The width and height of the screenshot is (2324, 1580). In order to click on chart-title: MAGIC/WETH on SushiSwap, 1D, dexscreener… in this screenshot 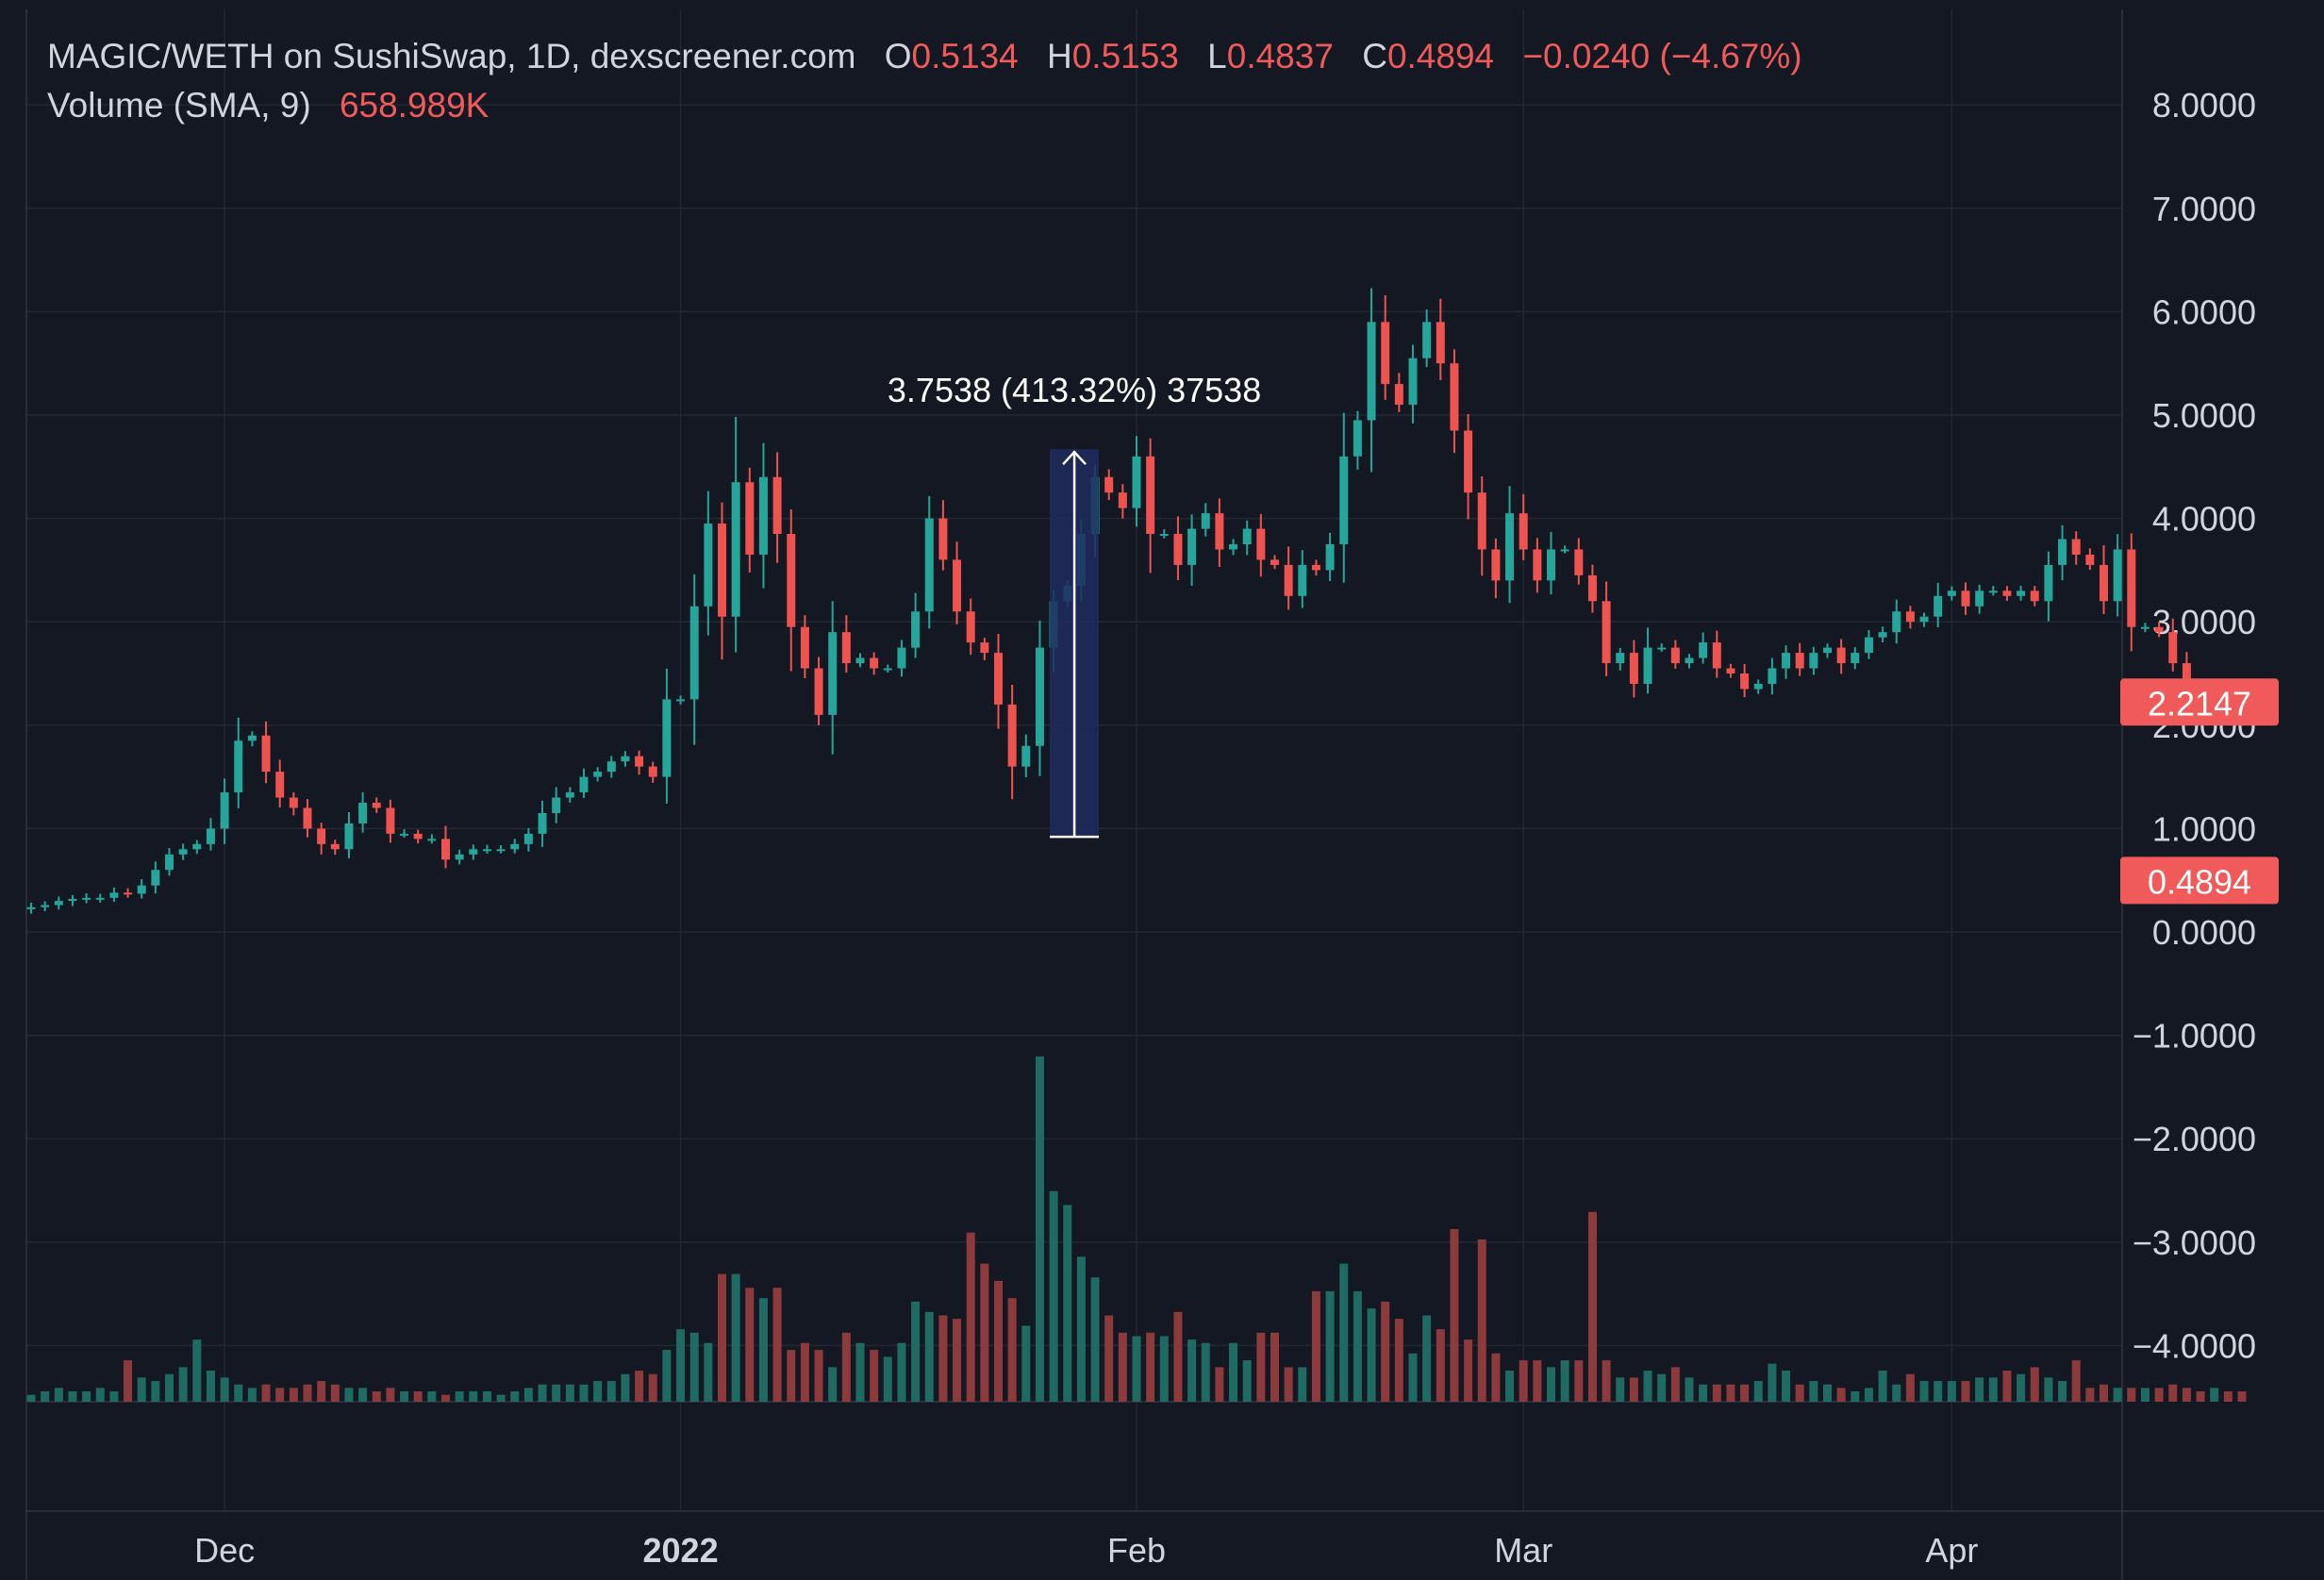, I will do `click(452, 56)`.